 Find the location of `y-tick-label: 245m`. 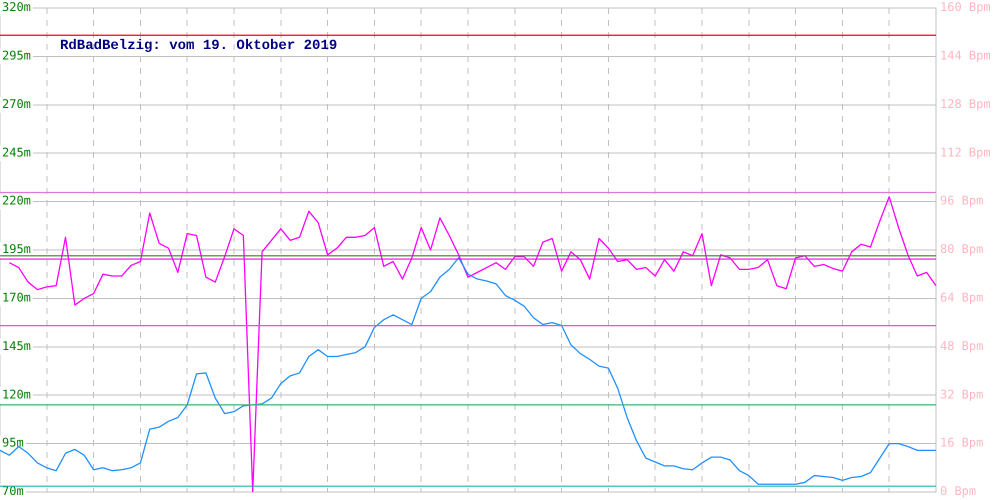

y-tick-label: 245m is located at coordinates (16, 152).